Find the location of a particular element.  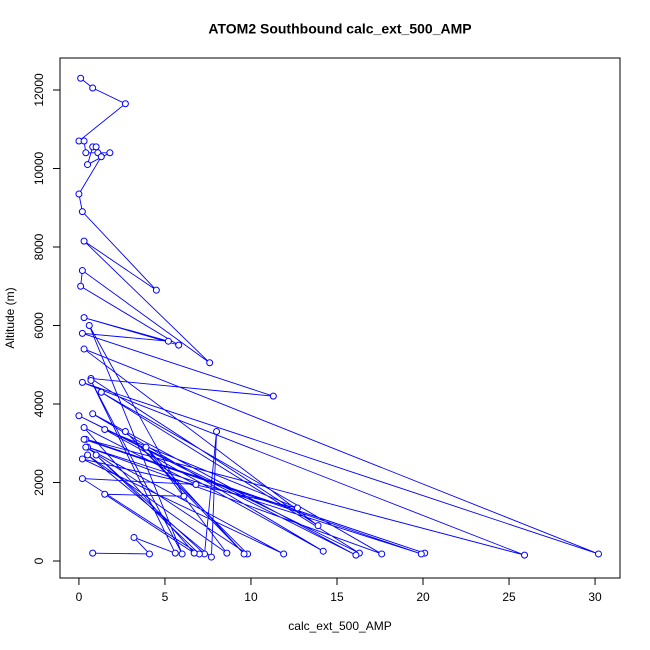

x-axis-label: calc_ext_500_AMP is located at coordinates (339, 626).